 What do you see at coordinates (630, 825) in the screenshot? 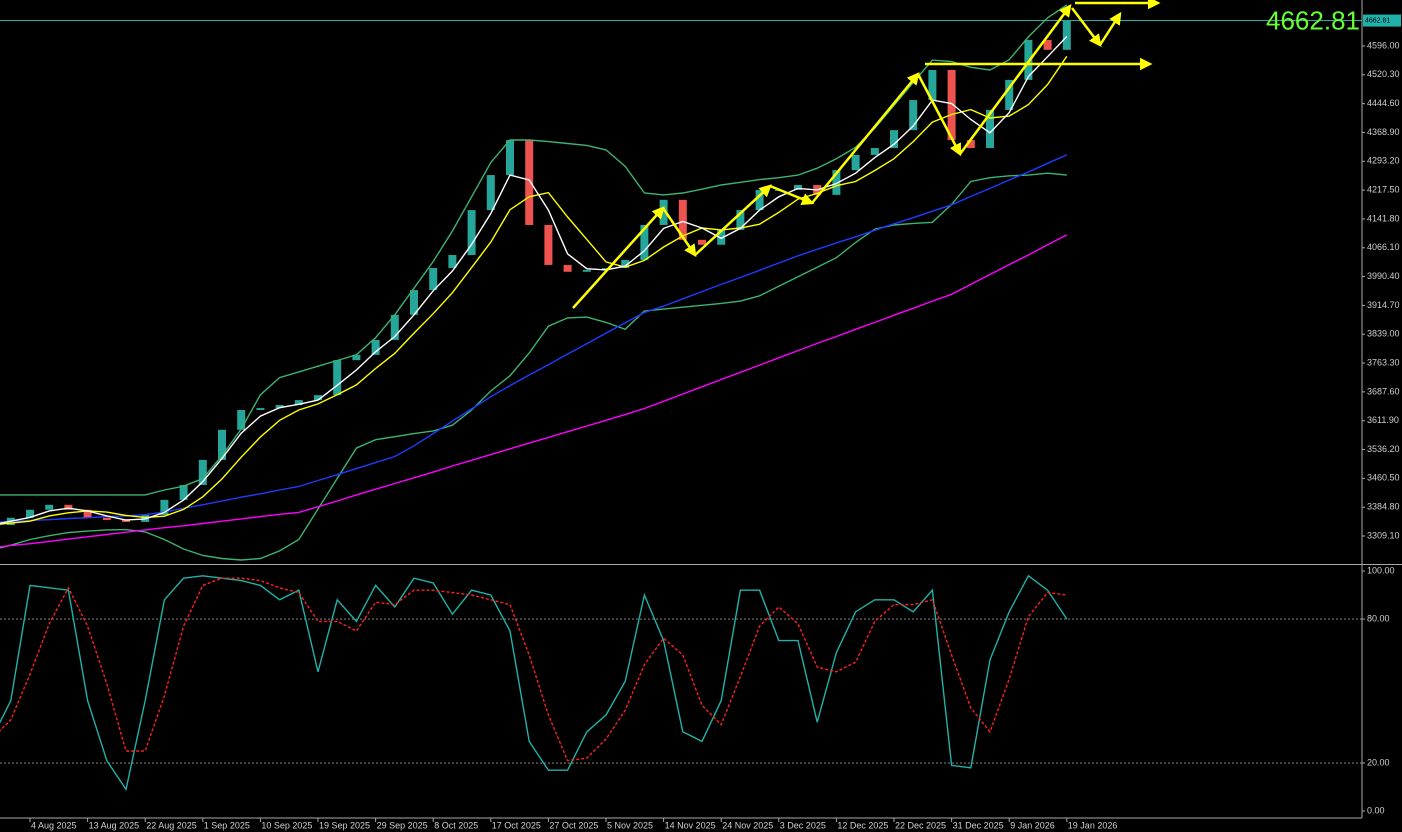
I see `x-tick-label: 5 Nov 2025` at bounding box center [630, 825].